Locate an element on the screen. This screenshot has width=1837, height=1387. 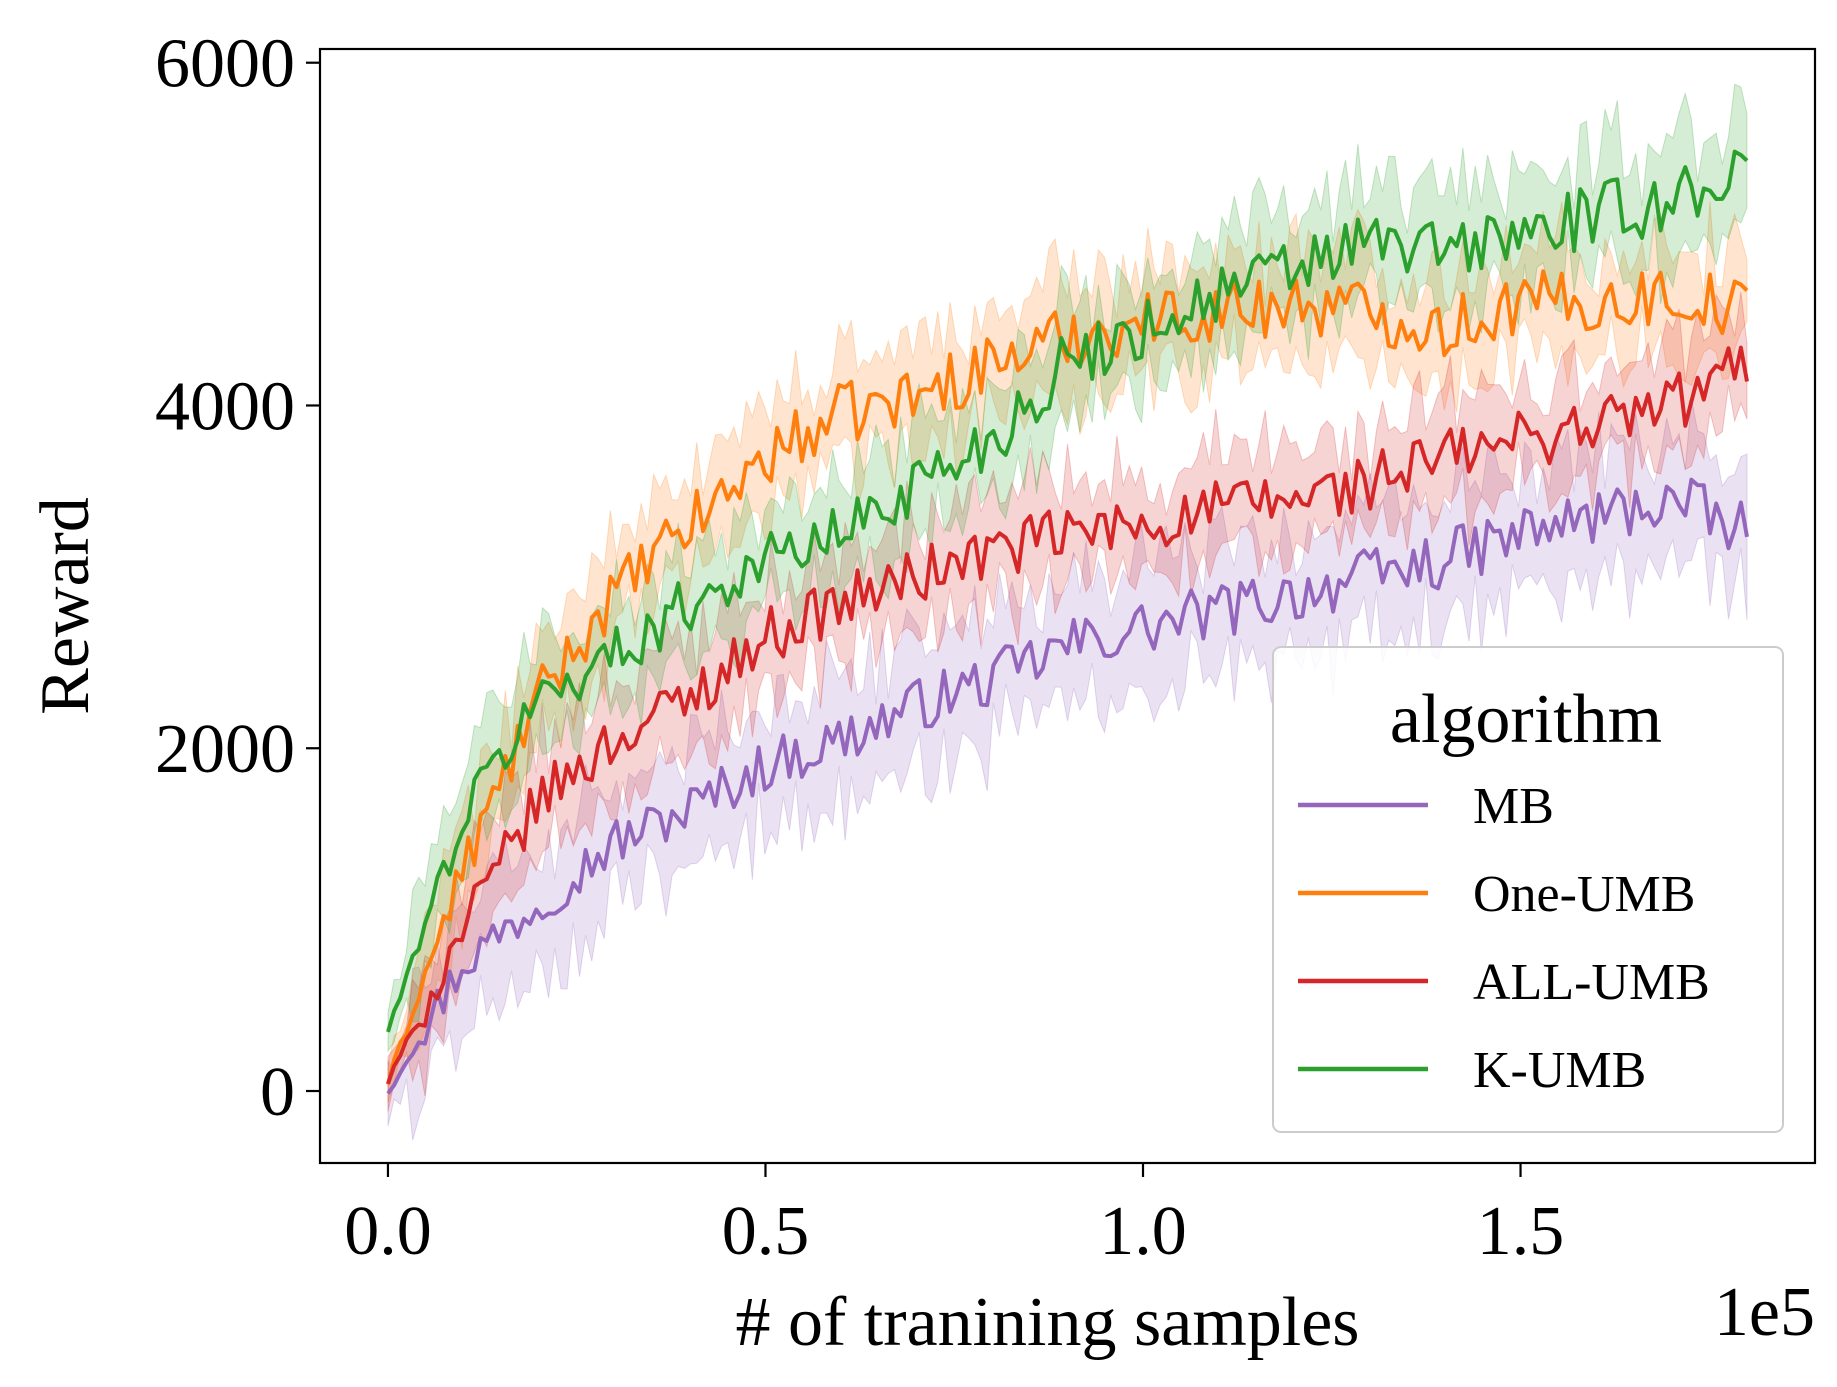
y-tick-label: 0 is located at coordinates (277, 1092).